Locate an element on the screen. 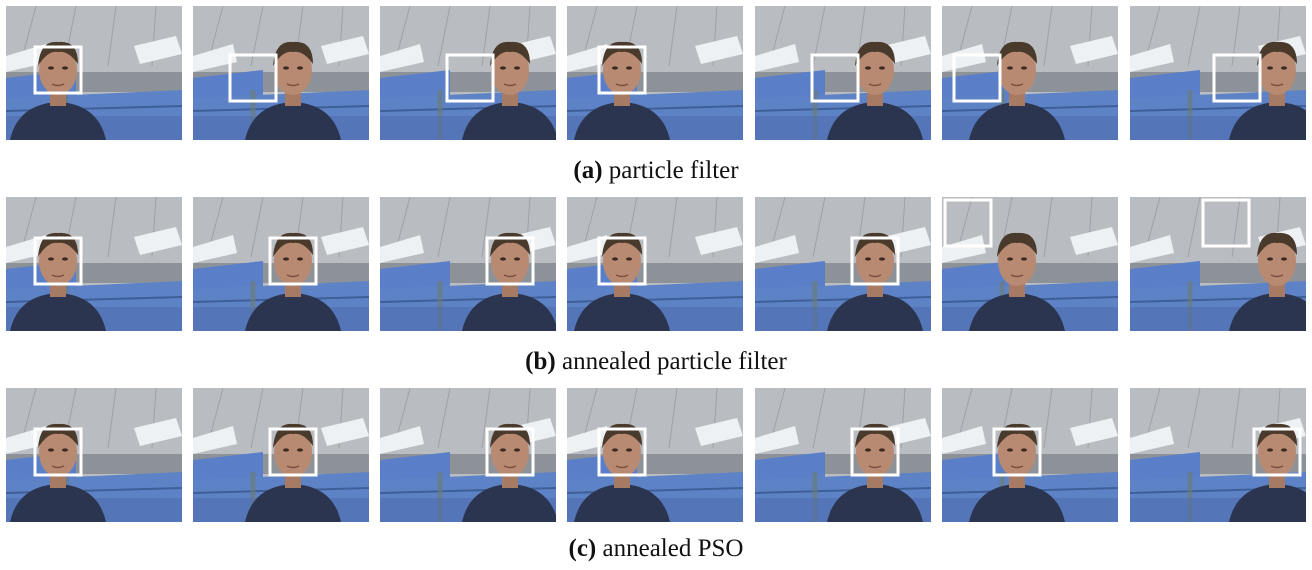  caption-a-text: particle filter is located at coordinates (670, 170).